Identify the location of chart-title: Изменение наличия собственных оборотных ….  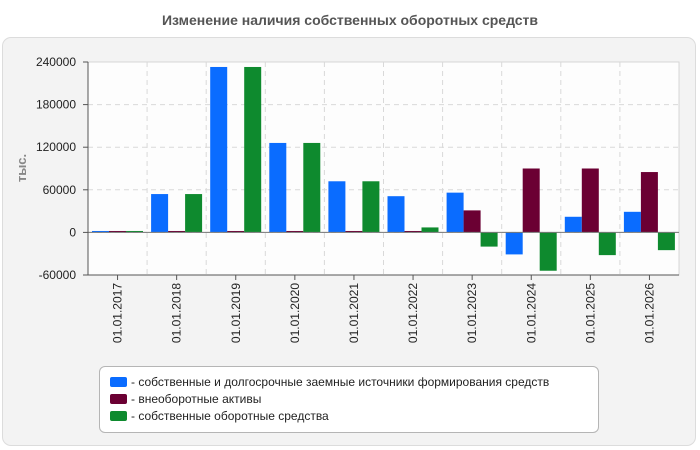
(350, 20).